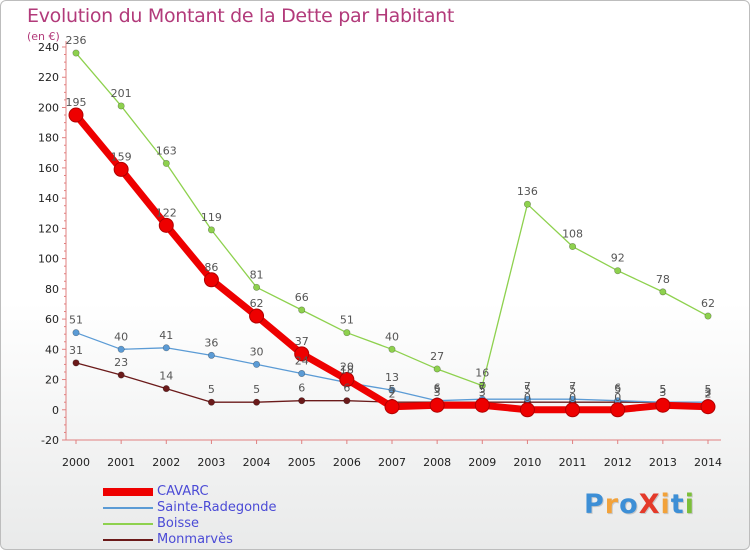 The image size is (750, 550). I want to click on data-label: 81, so click(257, 274).